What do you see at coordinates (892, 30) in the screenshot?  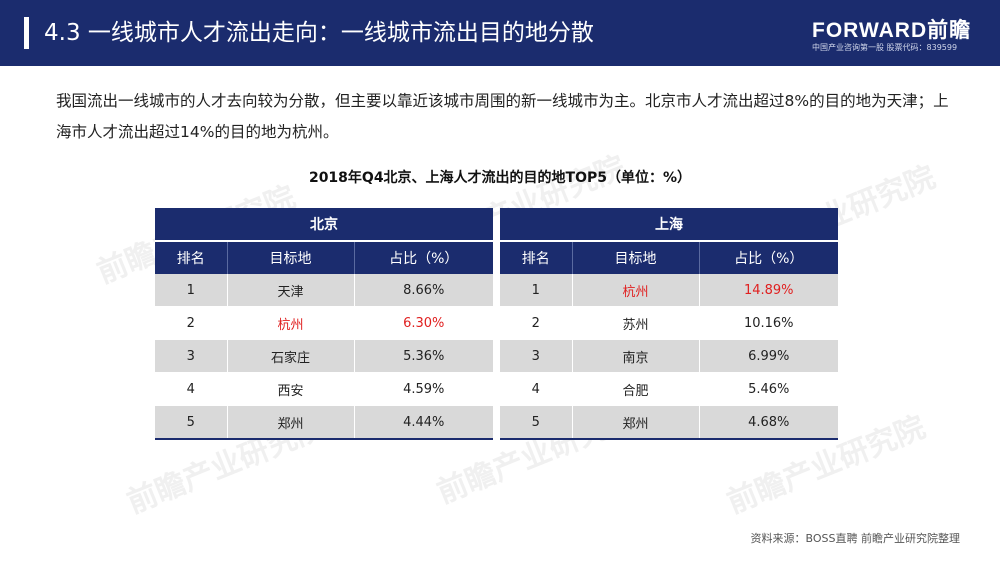 I see `brand-logo: FORWARD前瞻` at bounding box center [892, 30].